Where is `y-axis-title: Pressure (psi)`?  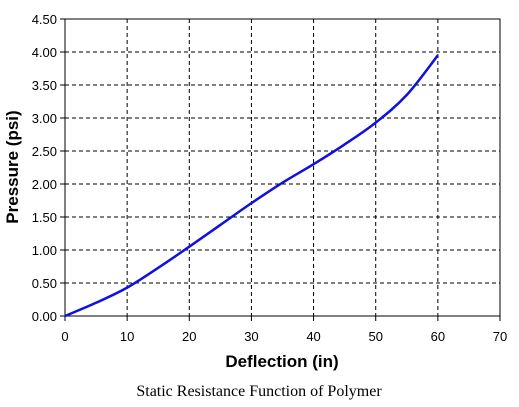
y-axis-title: Pressure (psi) is located at coordinates (12, 166).